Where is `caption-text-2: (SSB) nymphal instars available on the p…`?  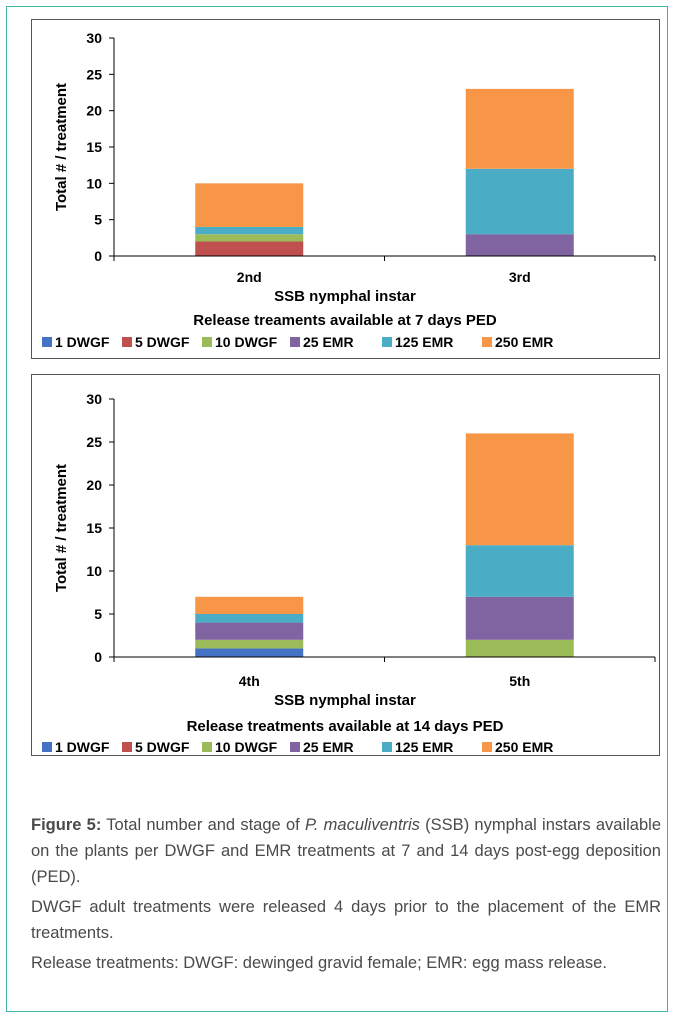 caption-text-2: (SSB) nymphal instars available on the p… is located at coordinates (346, 851).